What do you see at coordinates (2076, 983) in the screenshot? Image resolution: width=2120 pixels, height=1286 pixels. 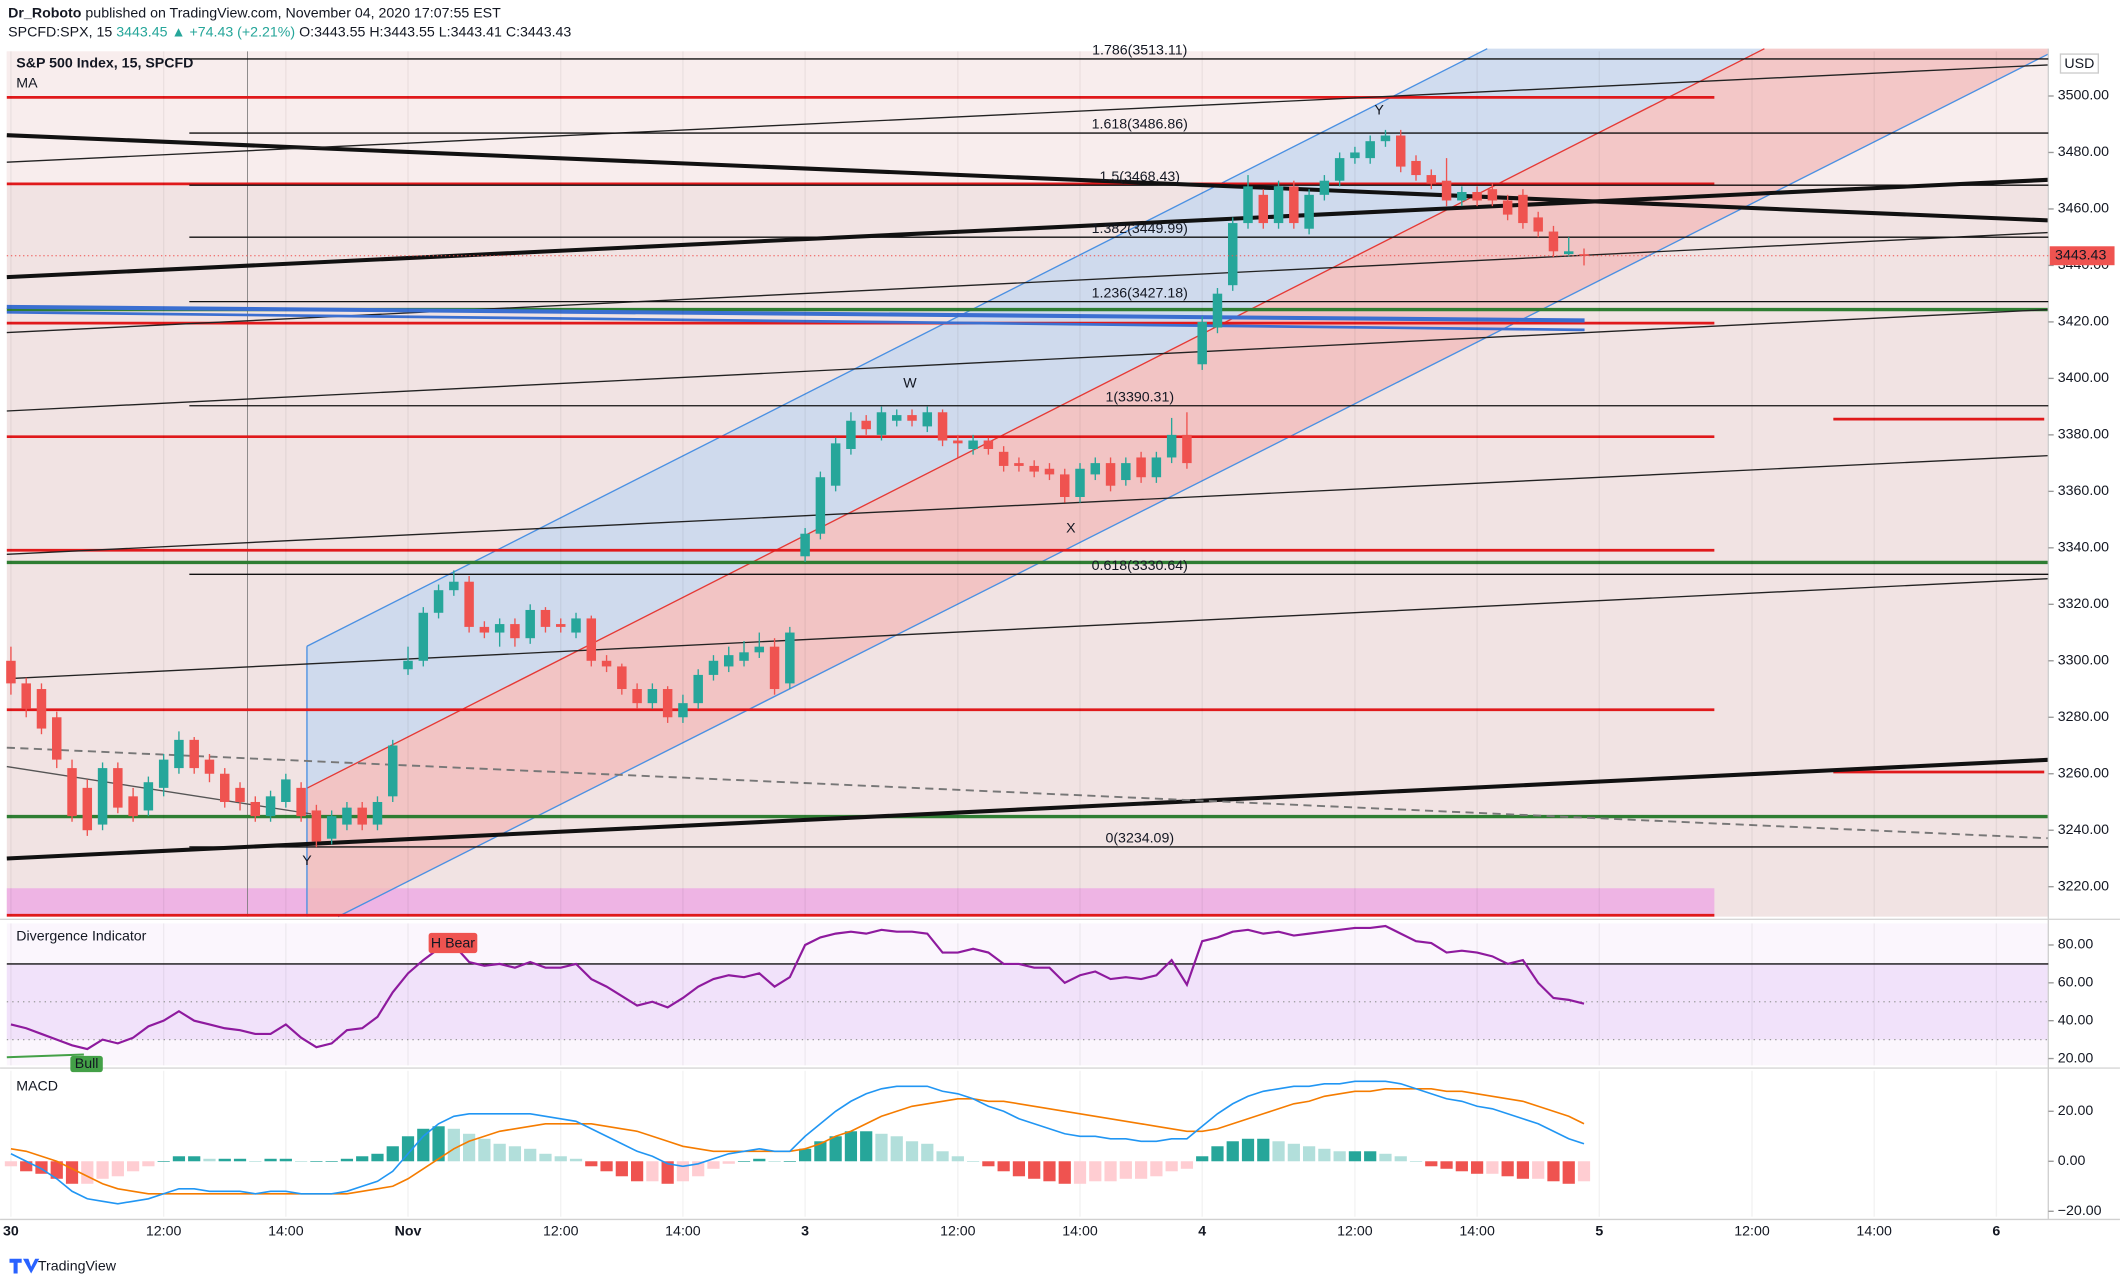 I see `y-tick-label: 60.00` at bounding box center [2076, 983].